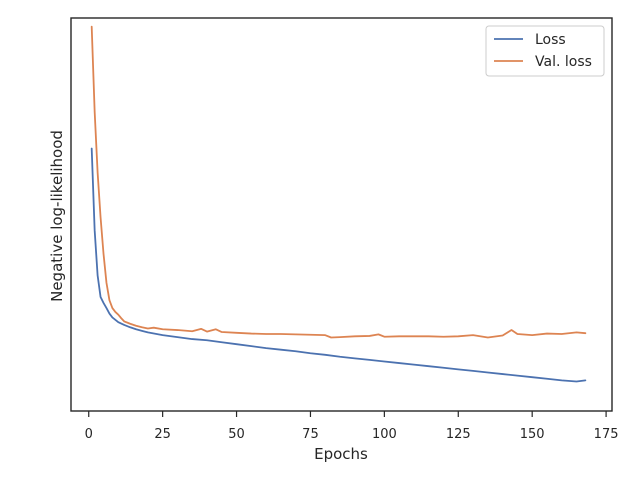  I want to click on x-tick-label-2: 50, so click(236, 434).